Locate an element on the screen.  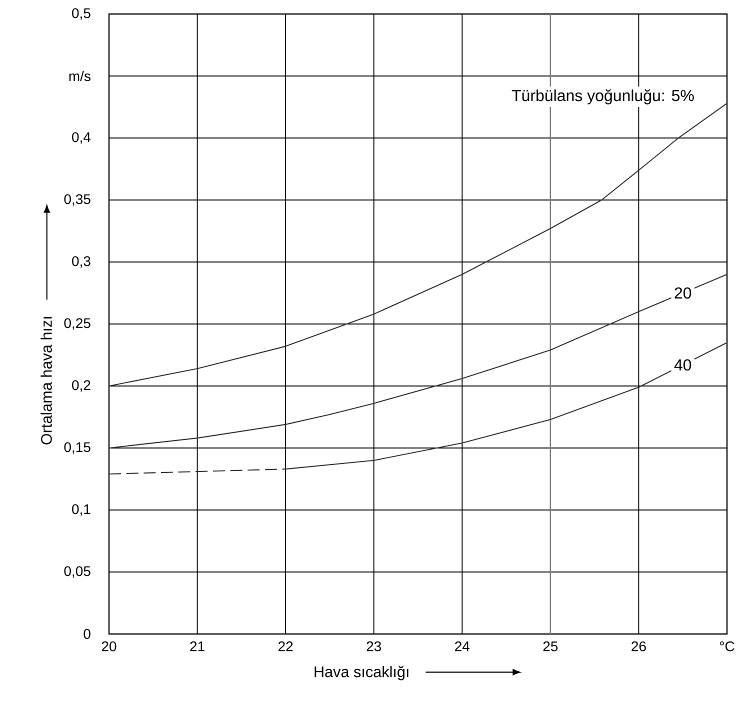
x-tick-label: 26 is located at coordinates (639, 646).